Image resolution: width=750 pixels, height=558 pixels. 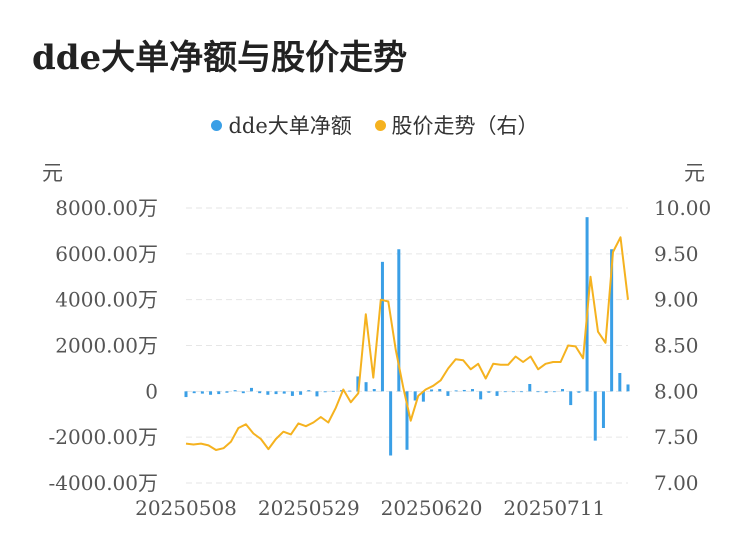 I want to click on right-tick-label: 7.00, so click(x=676, y=483).